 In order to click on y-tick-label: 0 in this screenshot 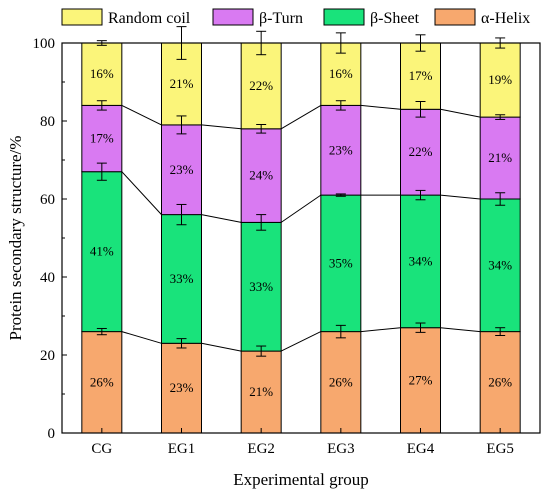, I will do `click(52, 434)`.